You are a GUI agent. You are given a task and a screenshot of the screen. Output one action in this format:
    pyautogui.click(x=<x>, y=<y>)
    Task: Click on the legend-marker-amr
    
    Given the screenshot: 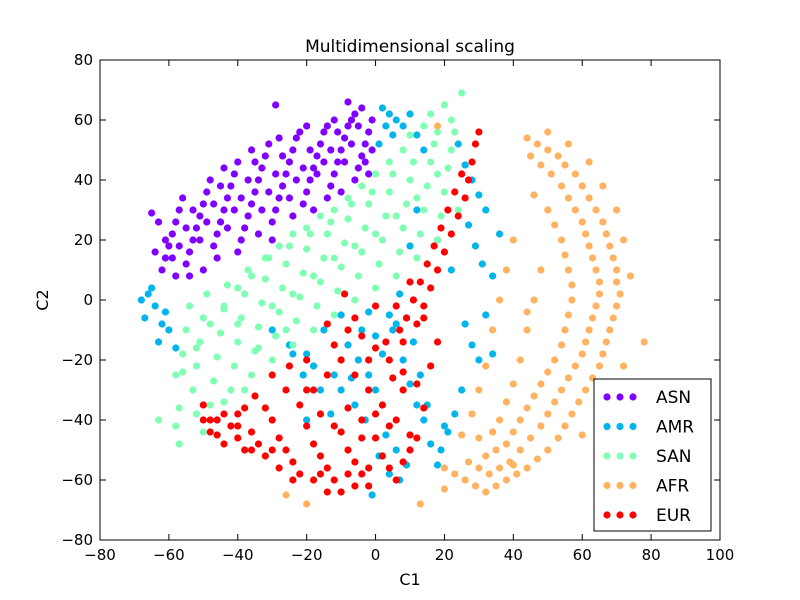 What is the action you would take?
    pyautogui.click(x=633, y=426)
    